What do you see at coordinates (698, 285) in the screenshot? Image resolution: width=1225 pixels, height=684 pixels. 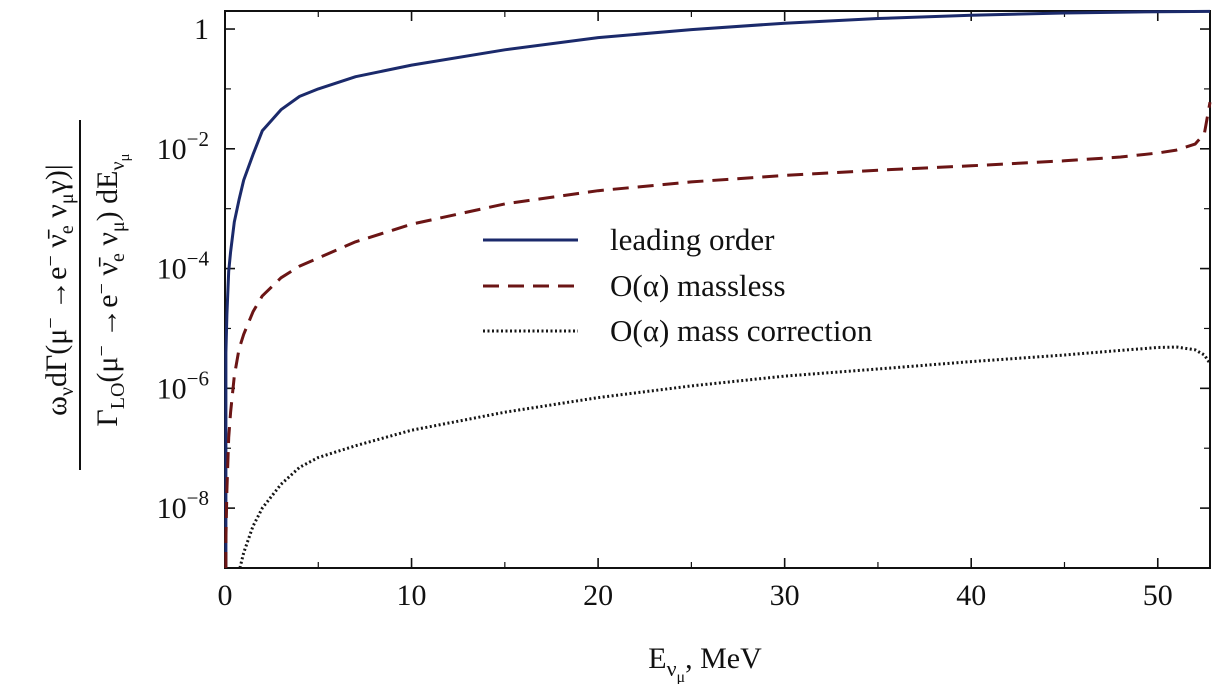 I see `legend-label-massless: O(α) massless` at bounding box center [698, 285].